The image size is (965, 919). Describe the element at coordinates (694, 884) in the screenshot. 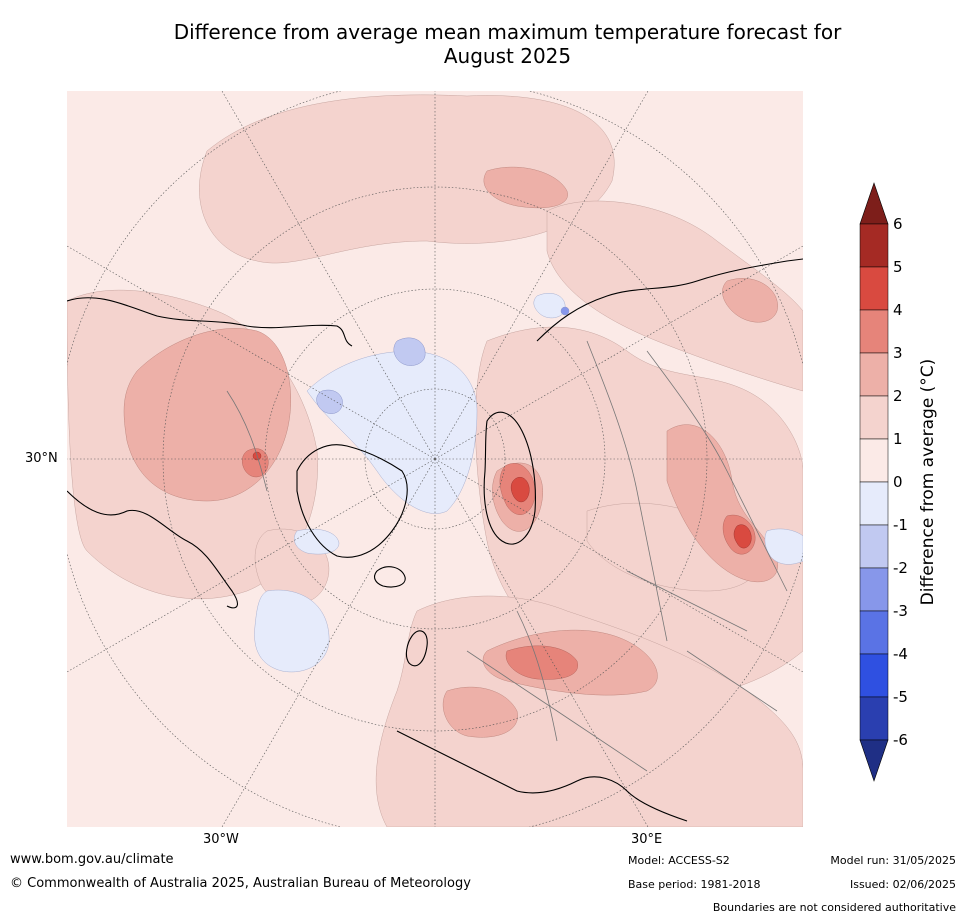

I see `base-period-text: Base period: 1981-2018` at that location.